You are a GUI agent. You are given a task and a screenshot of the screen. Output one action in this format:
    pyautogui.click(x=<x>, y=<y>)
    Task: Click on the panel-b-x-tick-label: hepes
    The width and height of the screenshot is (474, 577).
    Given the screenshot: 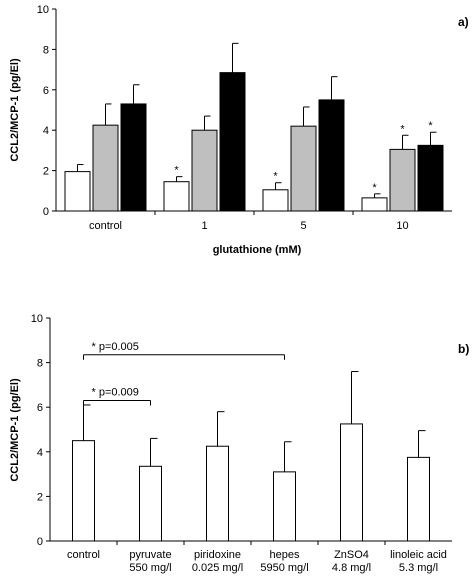 What is the action you would take?
    pyautogui.click(x=285, y=555)
    